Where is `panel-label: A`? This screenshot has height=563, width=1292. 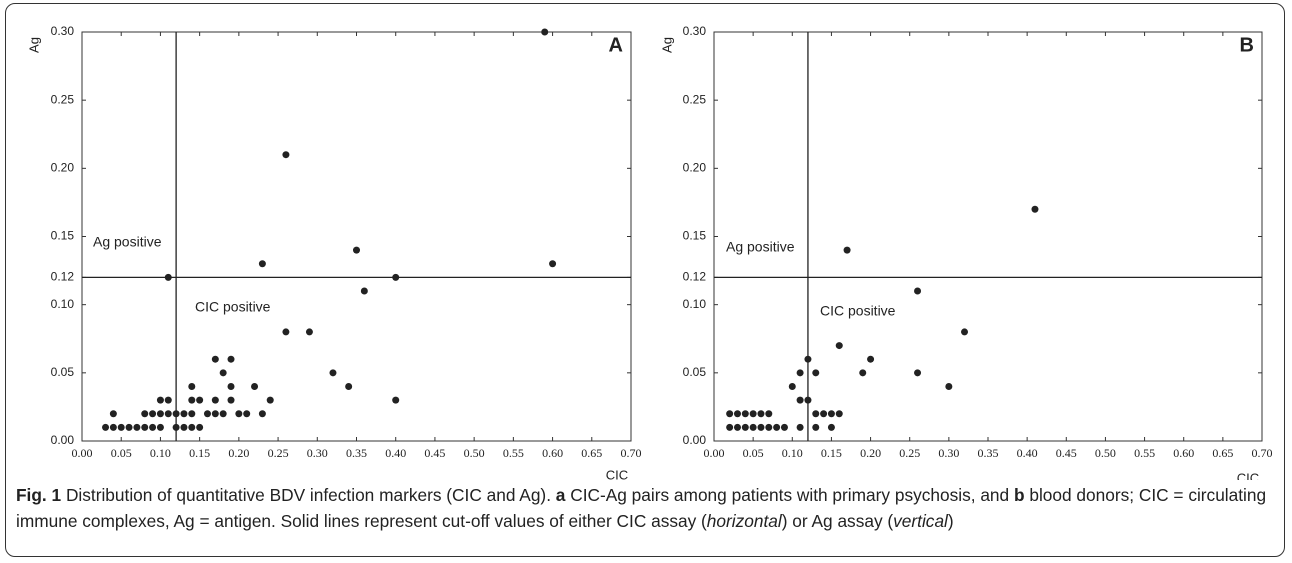 panel-label: A is located at coordinates (616, 45).